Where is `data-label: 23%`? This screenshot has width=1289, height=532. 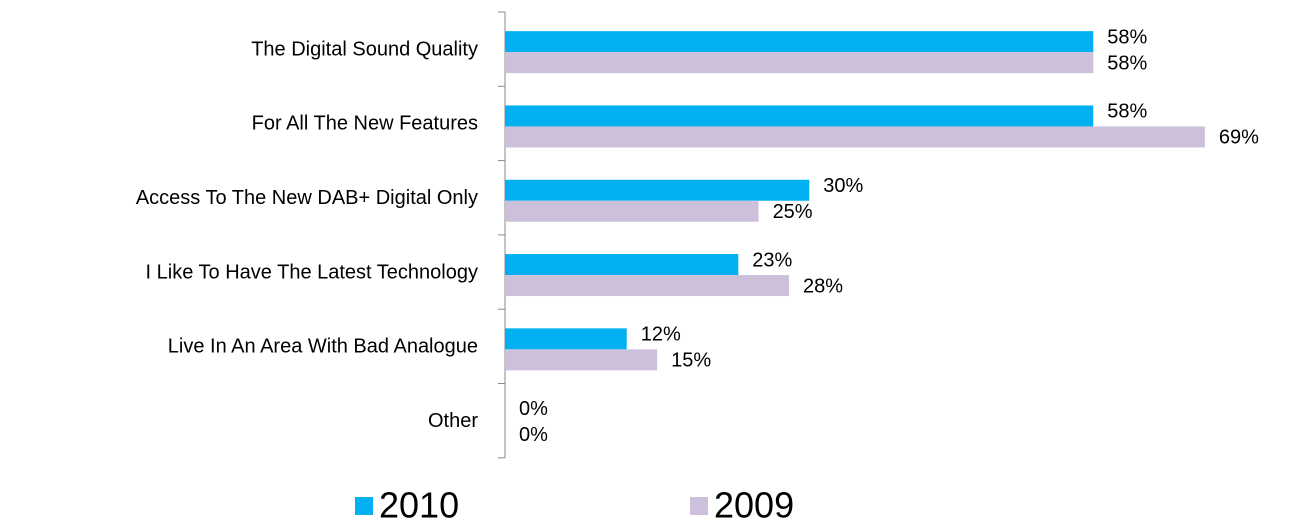 data-label: 23% is located at coordinates (772, 260).